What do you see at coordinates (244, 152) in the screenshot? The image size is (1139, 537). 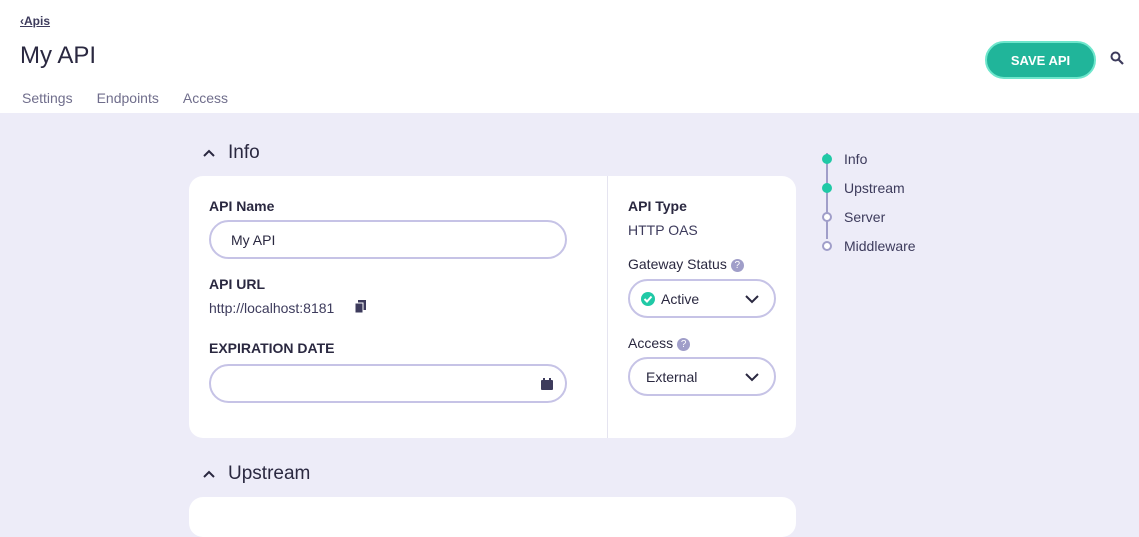 I see `section-title: Info` at bounding box center [244, 152].